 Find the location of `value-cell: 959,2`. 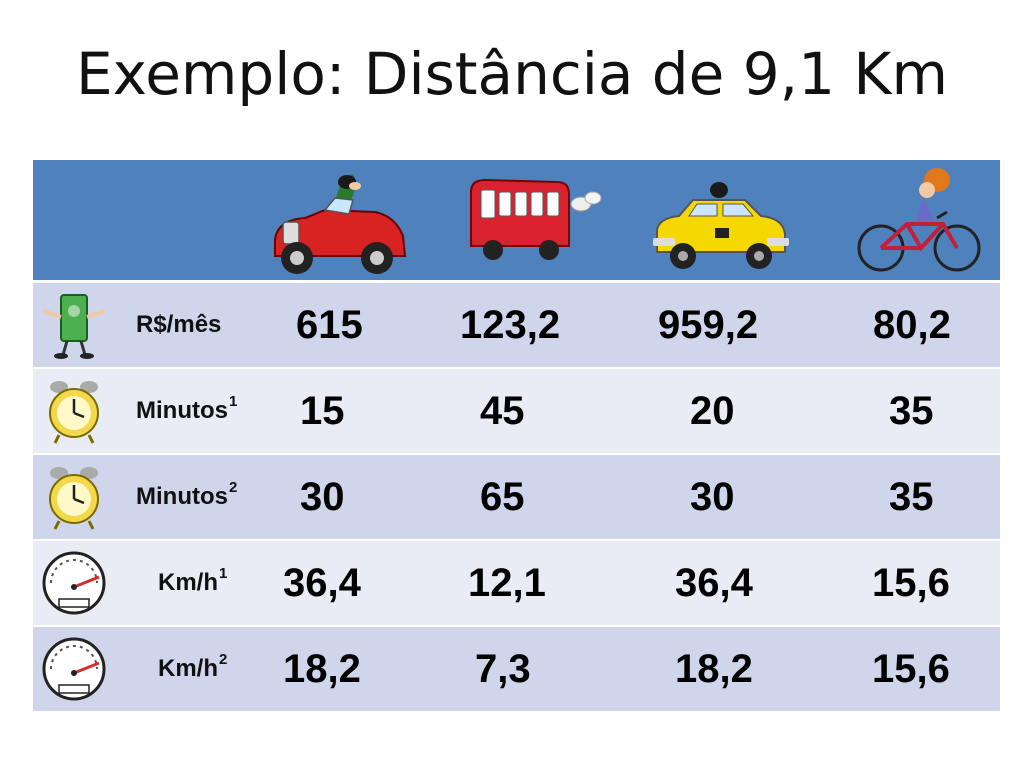

value-cell: 959,2 is located at coordinates (708, 325).